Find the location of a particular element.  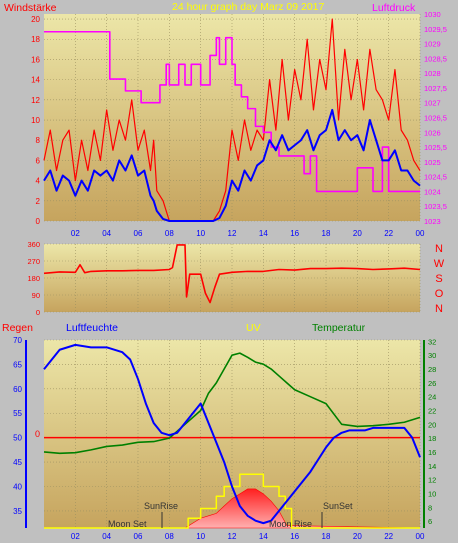

temperature-tick-label: 22 is located at coordinates (432, 411).